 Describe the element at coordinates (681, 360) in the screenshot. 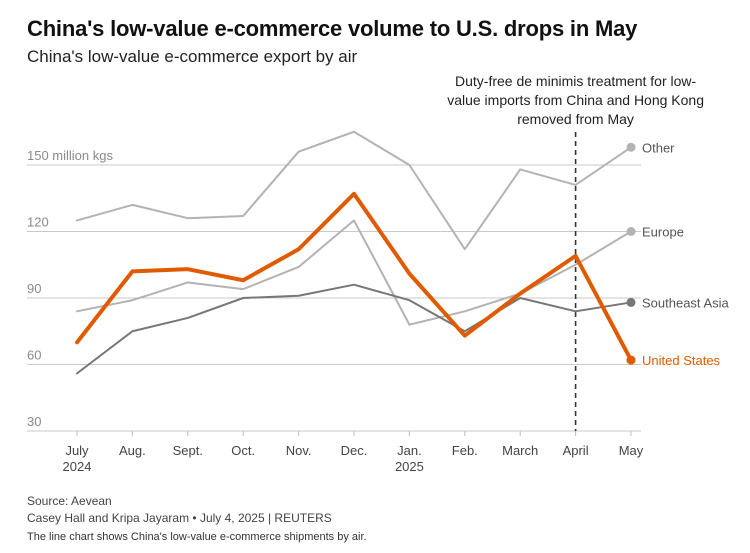

I see `series-label-united-states: United States` at that location.